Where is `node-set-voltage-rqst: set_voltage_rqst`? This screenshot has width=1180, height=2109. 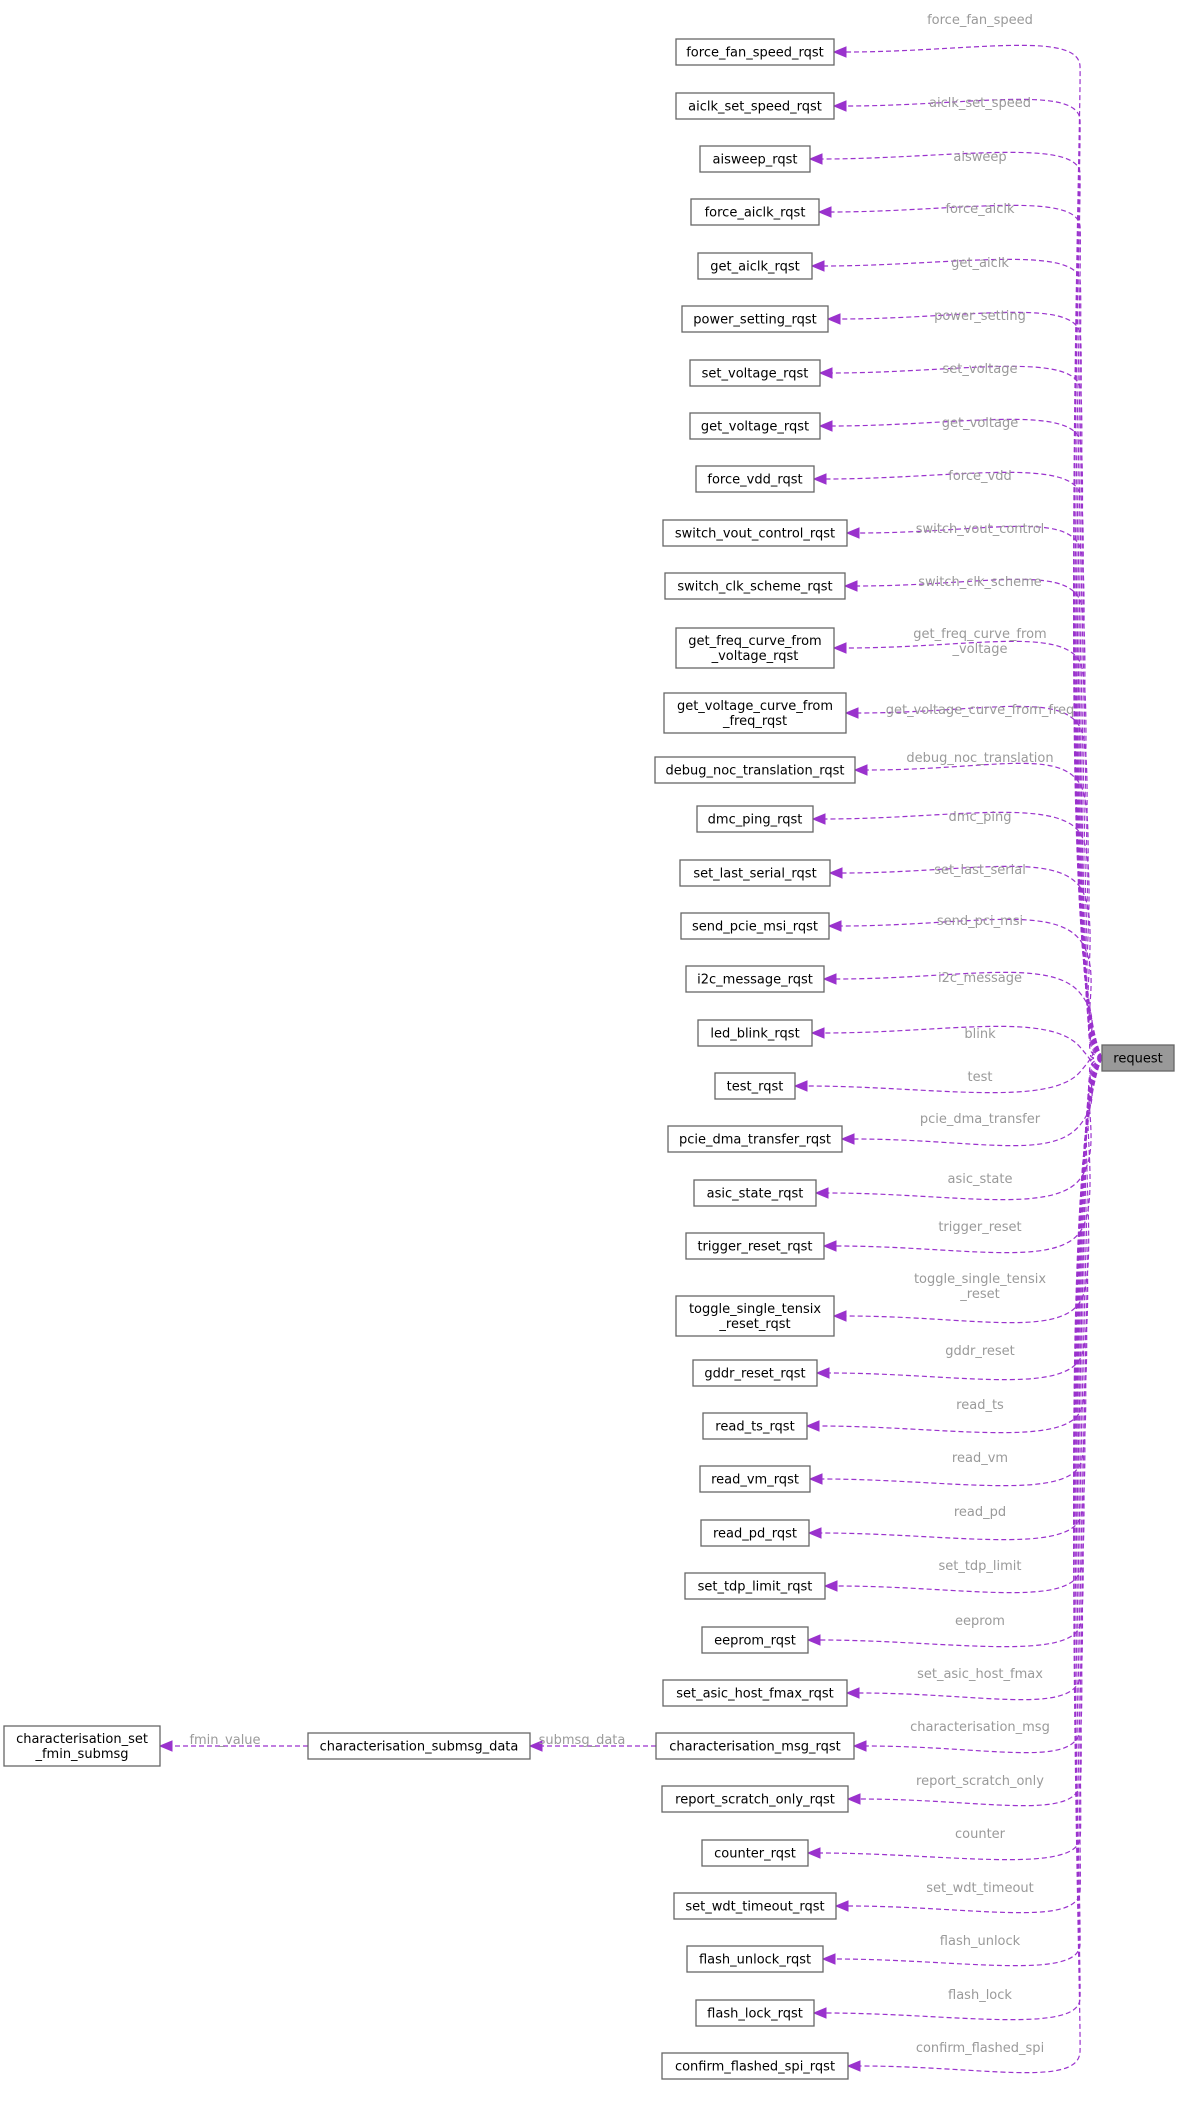 node-set-voltage-rqst: set_voltage_rqst is located at coordinates (755, 373).